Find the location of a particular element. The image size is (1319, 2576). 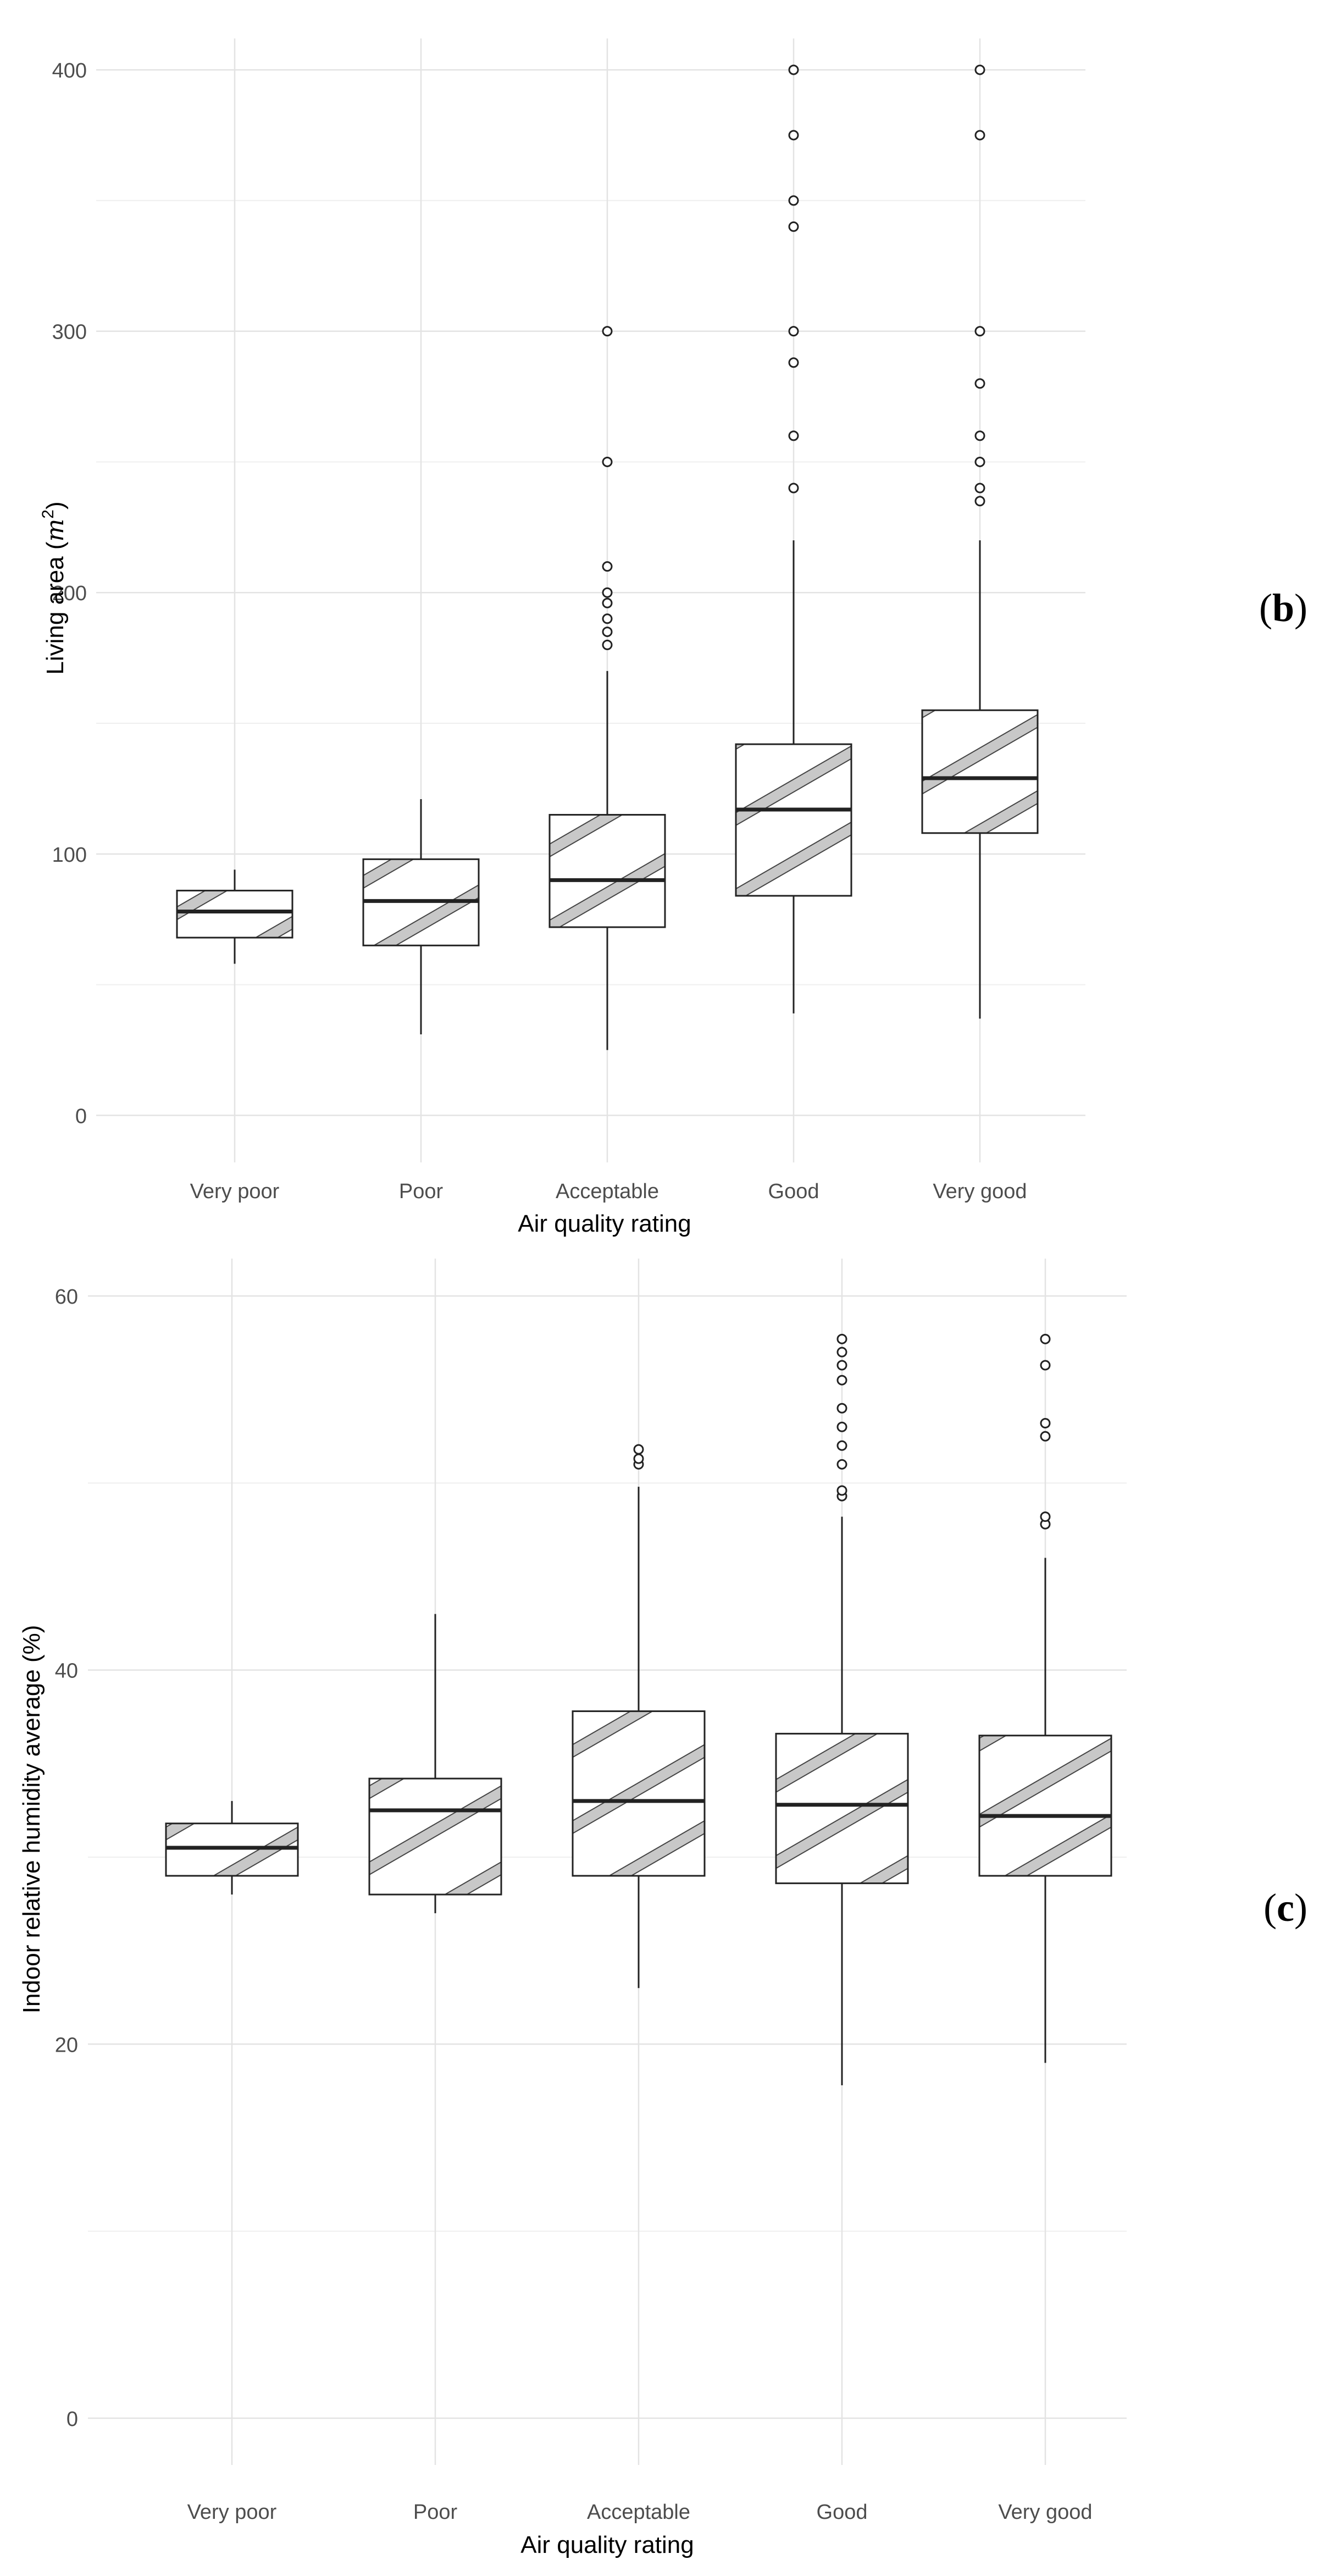

y-tick-labels: 0 20 40 60 is located at coordinates (66, 1858).